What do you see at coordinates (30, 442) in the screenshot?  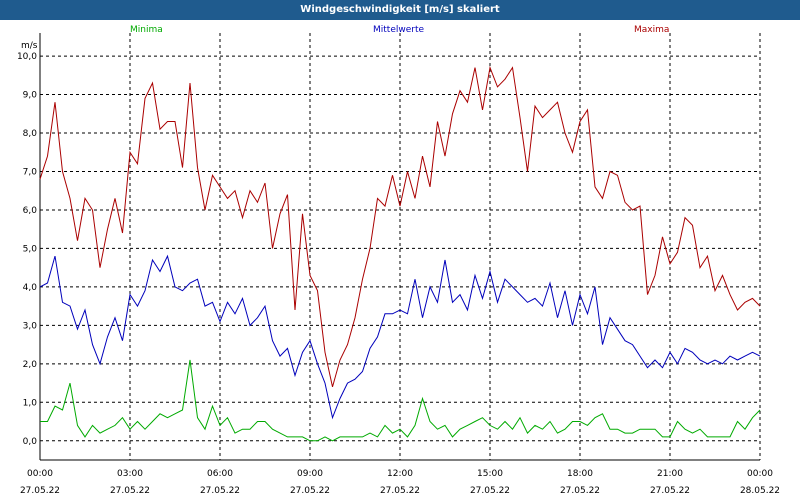 I see `y-tick-label: 0,0` at bounding box center [30, 442].